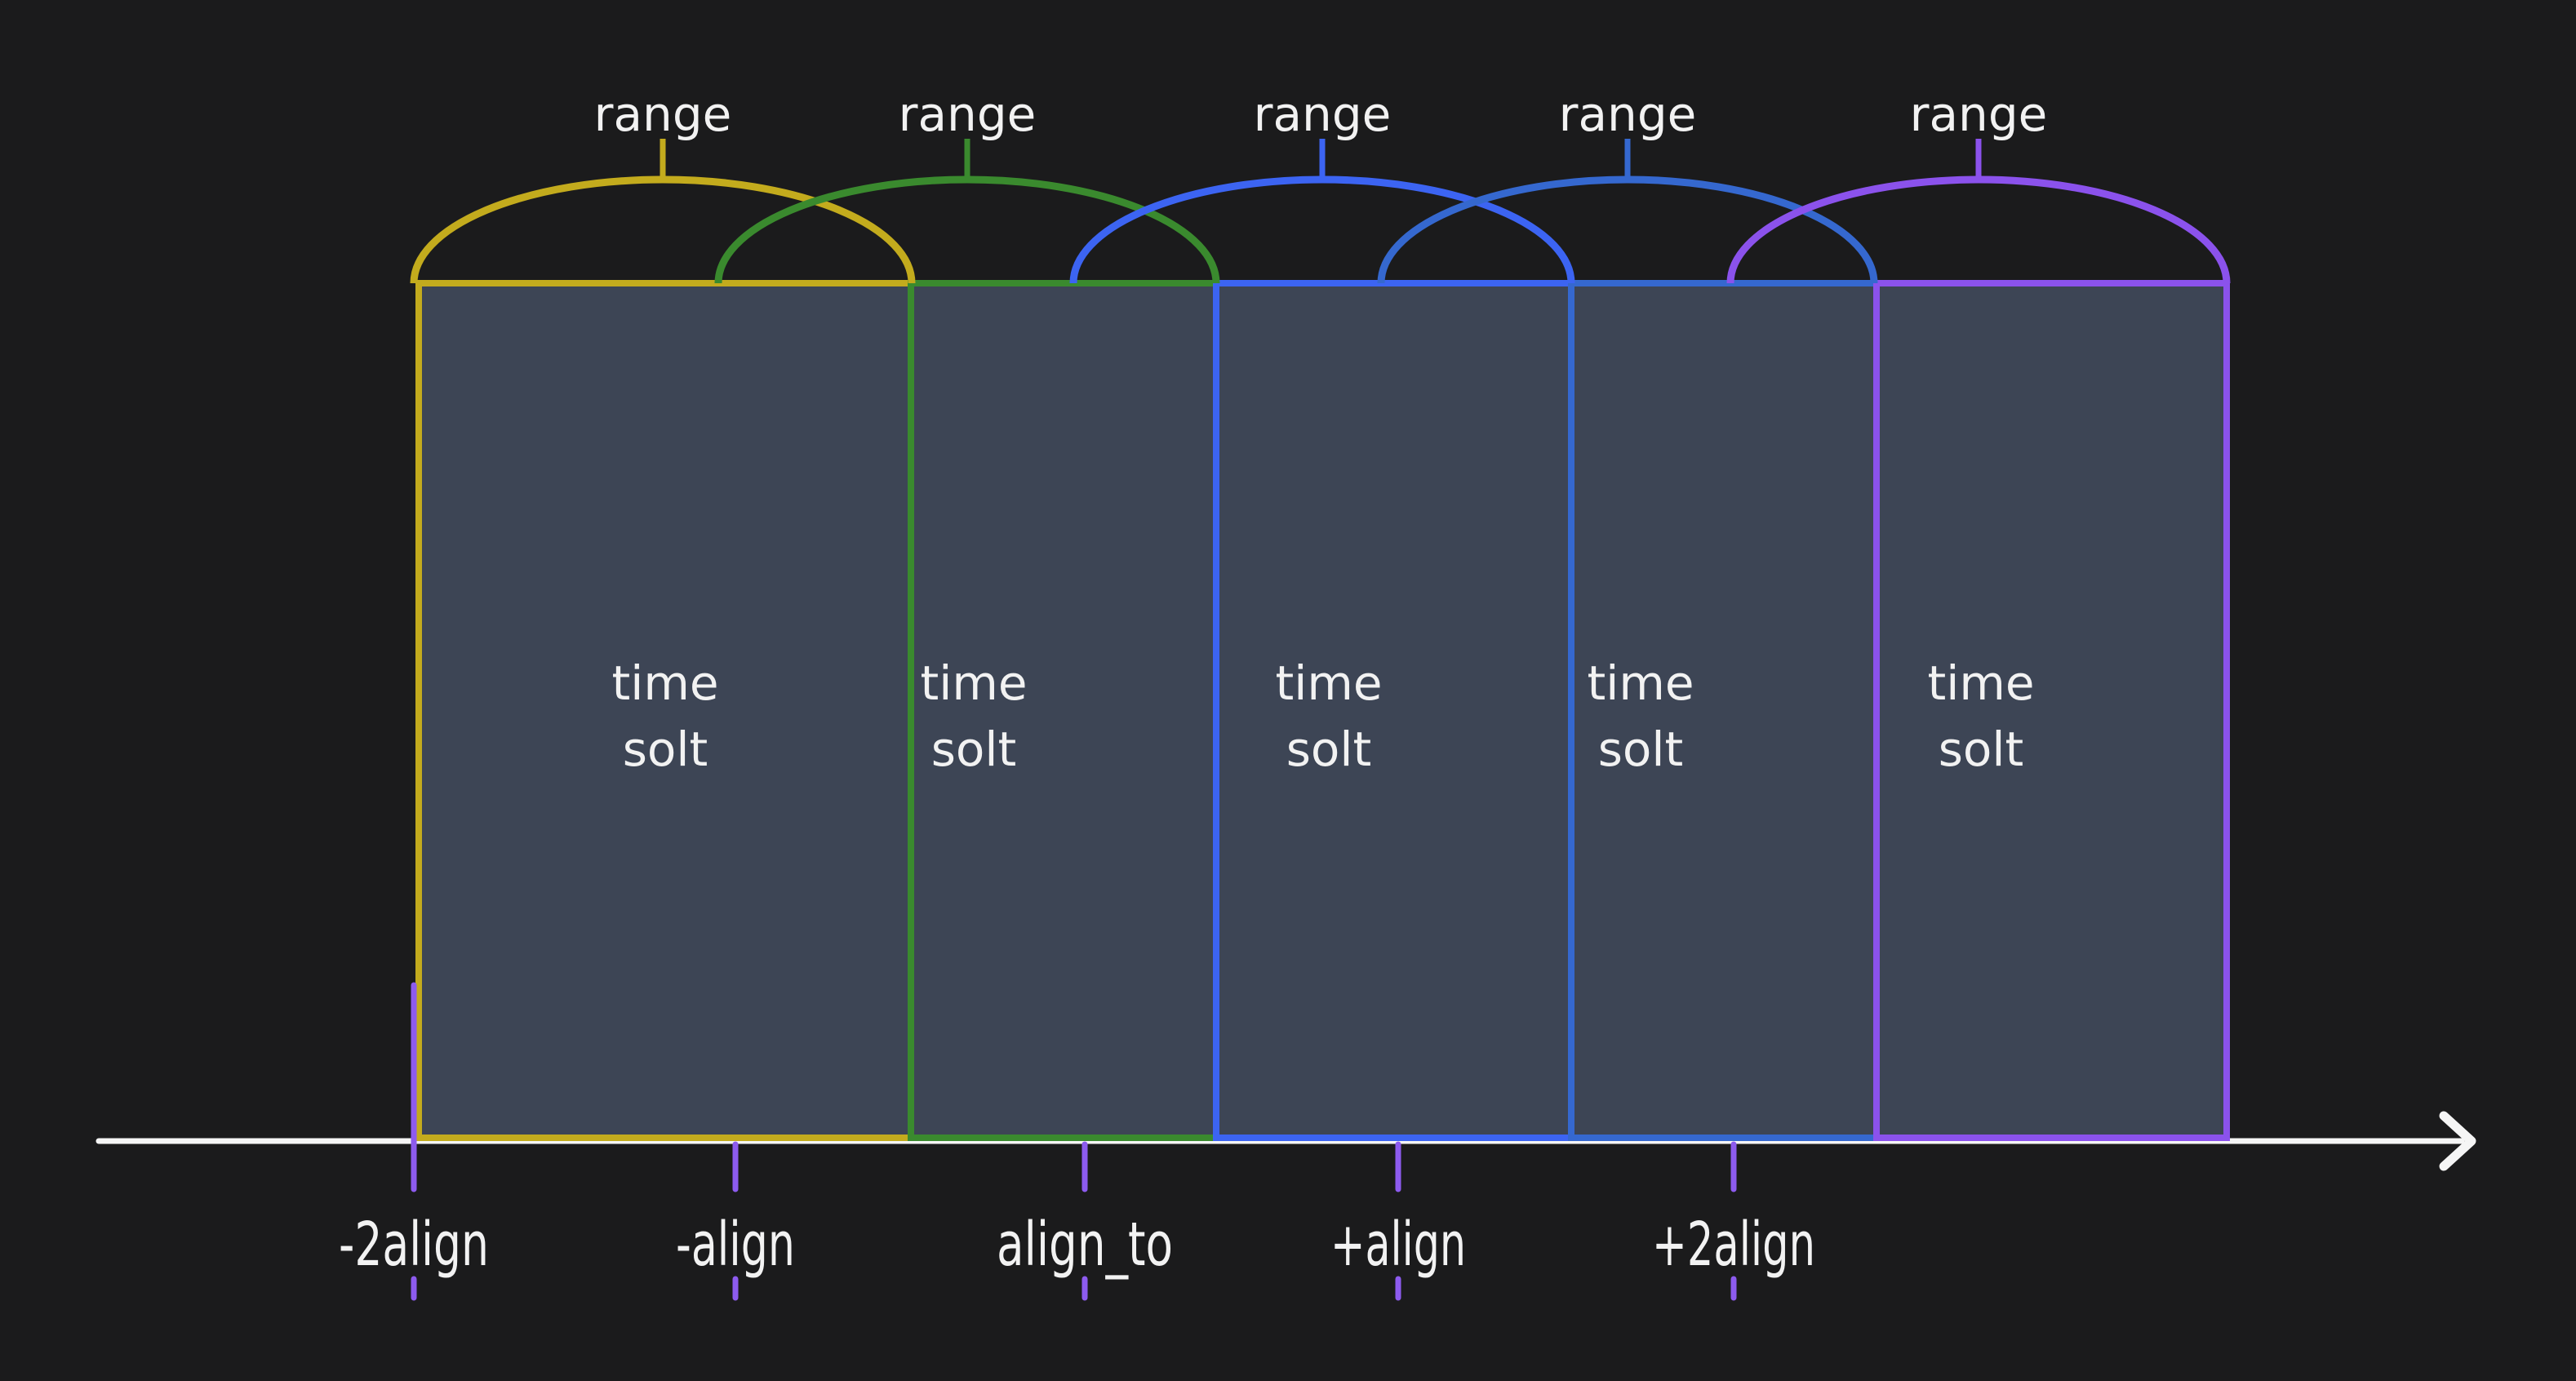 This screenshot has height=1381, width=2576. What do you see at coordinates (735, 1245) in the screenshot?
I see `axis-tick-label: -align` at bounding box center [735, 1245].